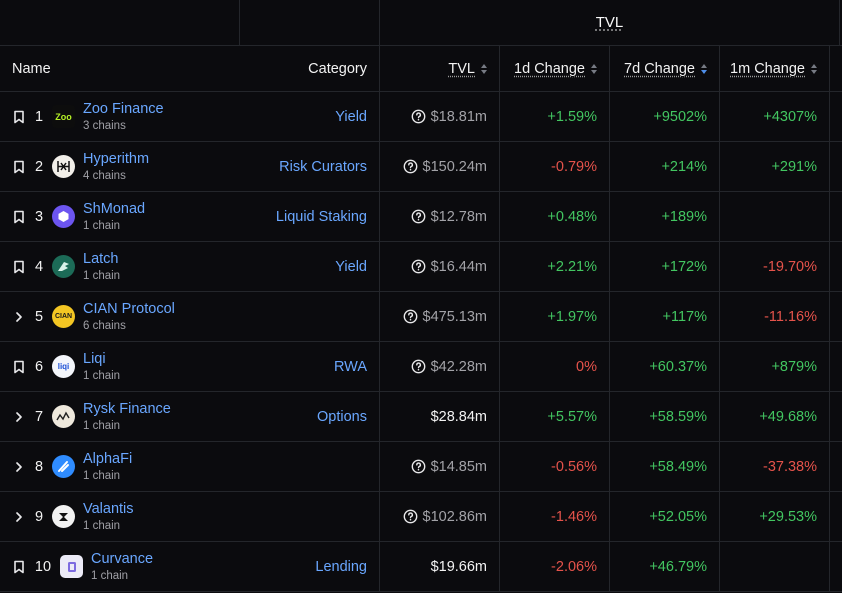 The width and height of the screenshot is (842, 593). I want to click on tvl-cell: $14.85m, so click(440, 466).